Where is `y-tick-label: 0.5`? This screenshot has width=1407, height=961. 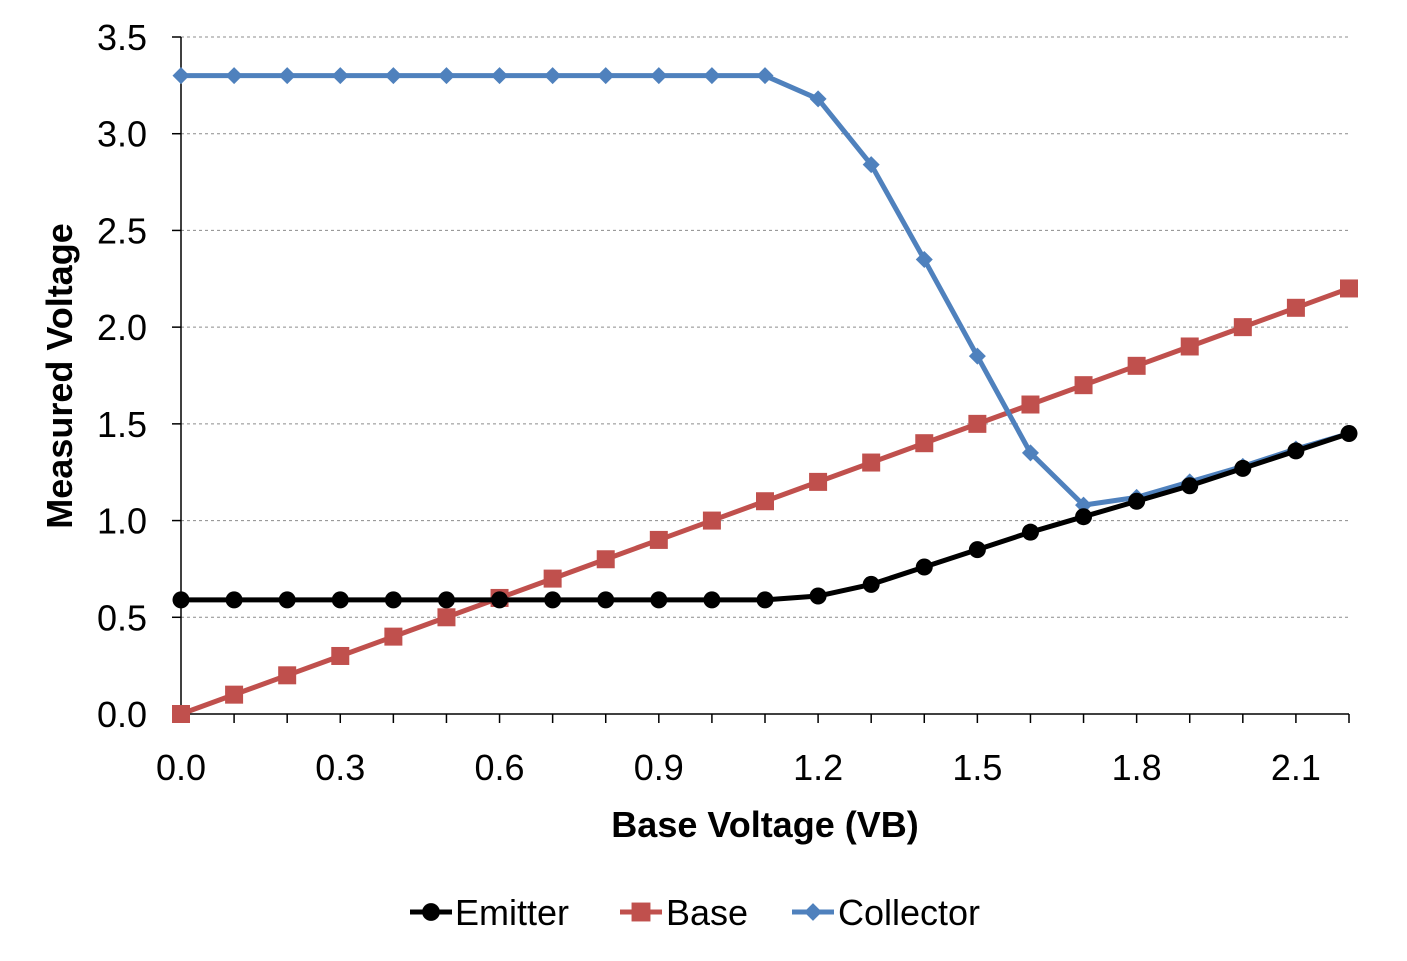
y-tick-label: 0.5 is located at coordinates (122, 617).